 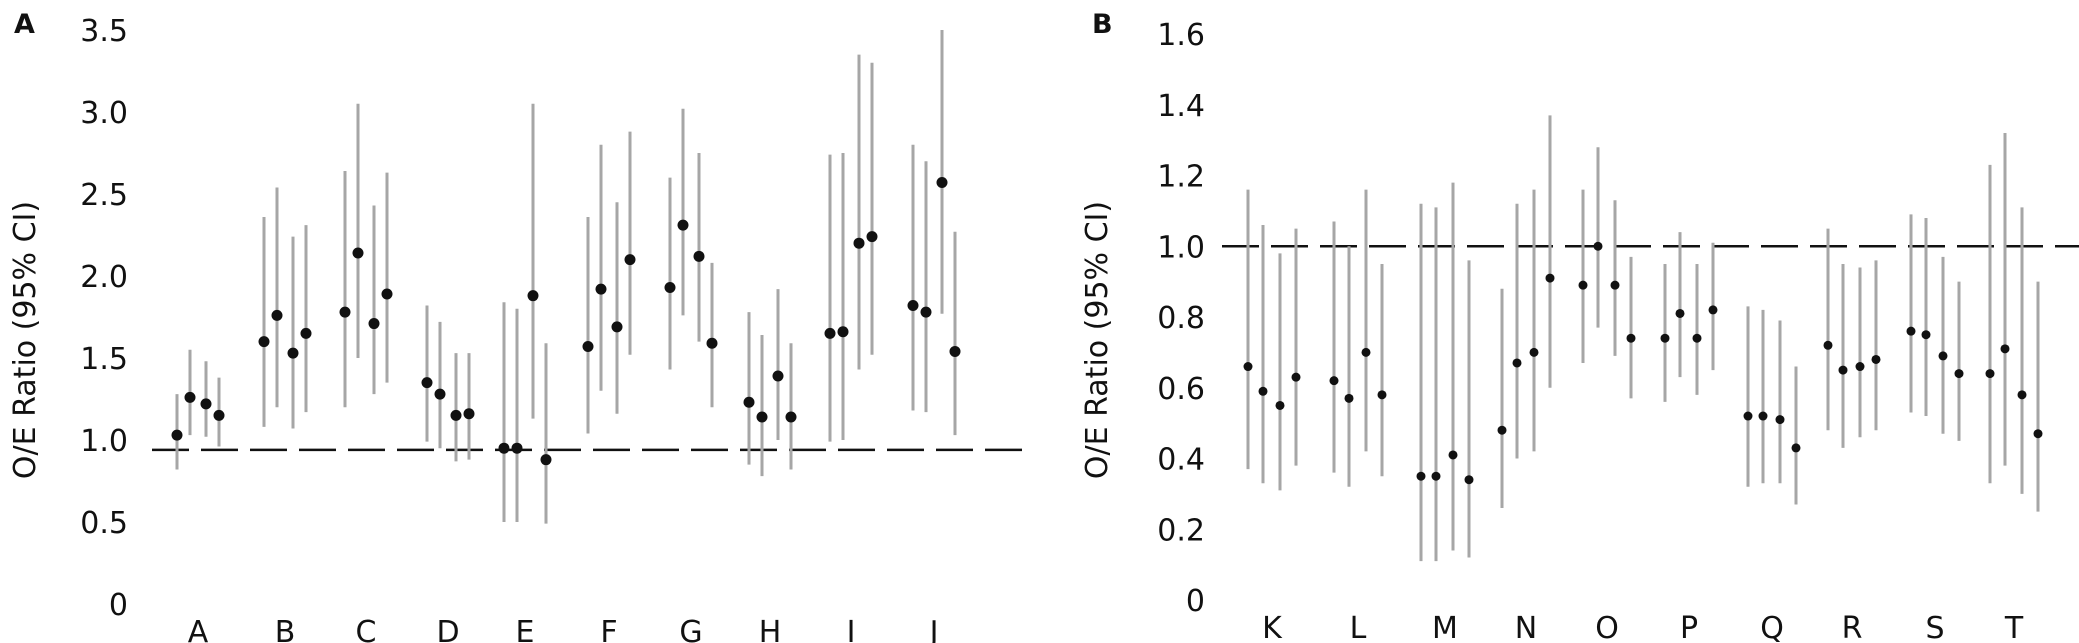 I want to click on category-label: G, so click(x=690, y=629).